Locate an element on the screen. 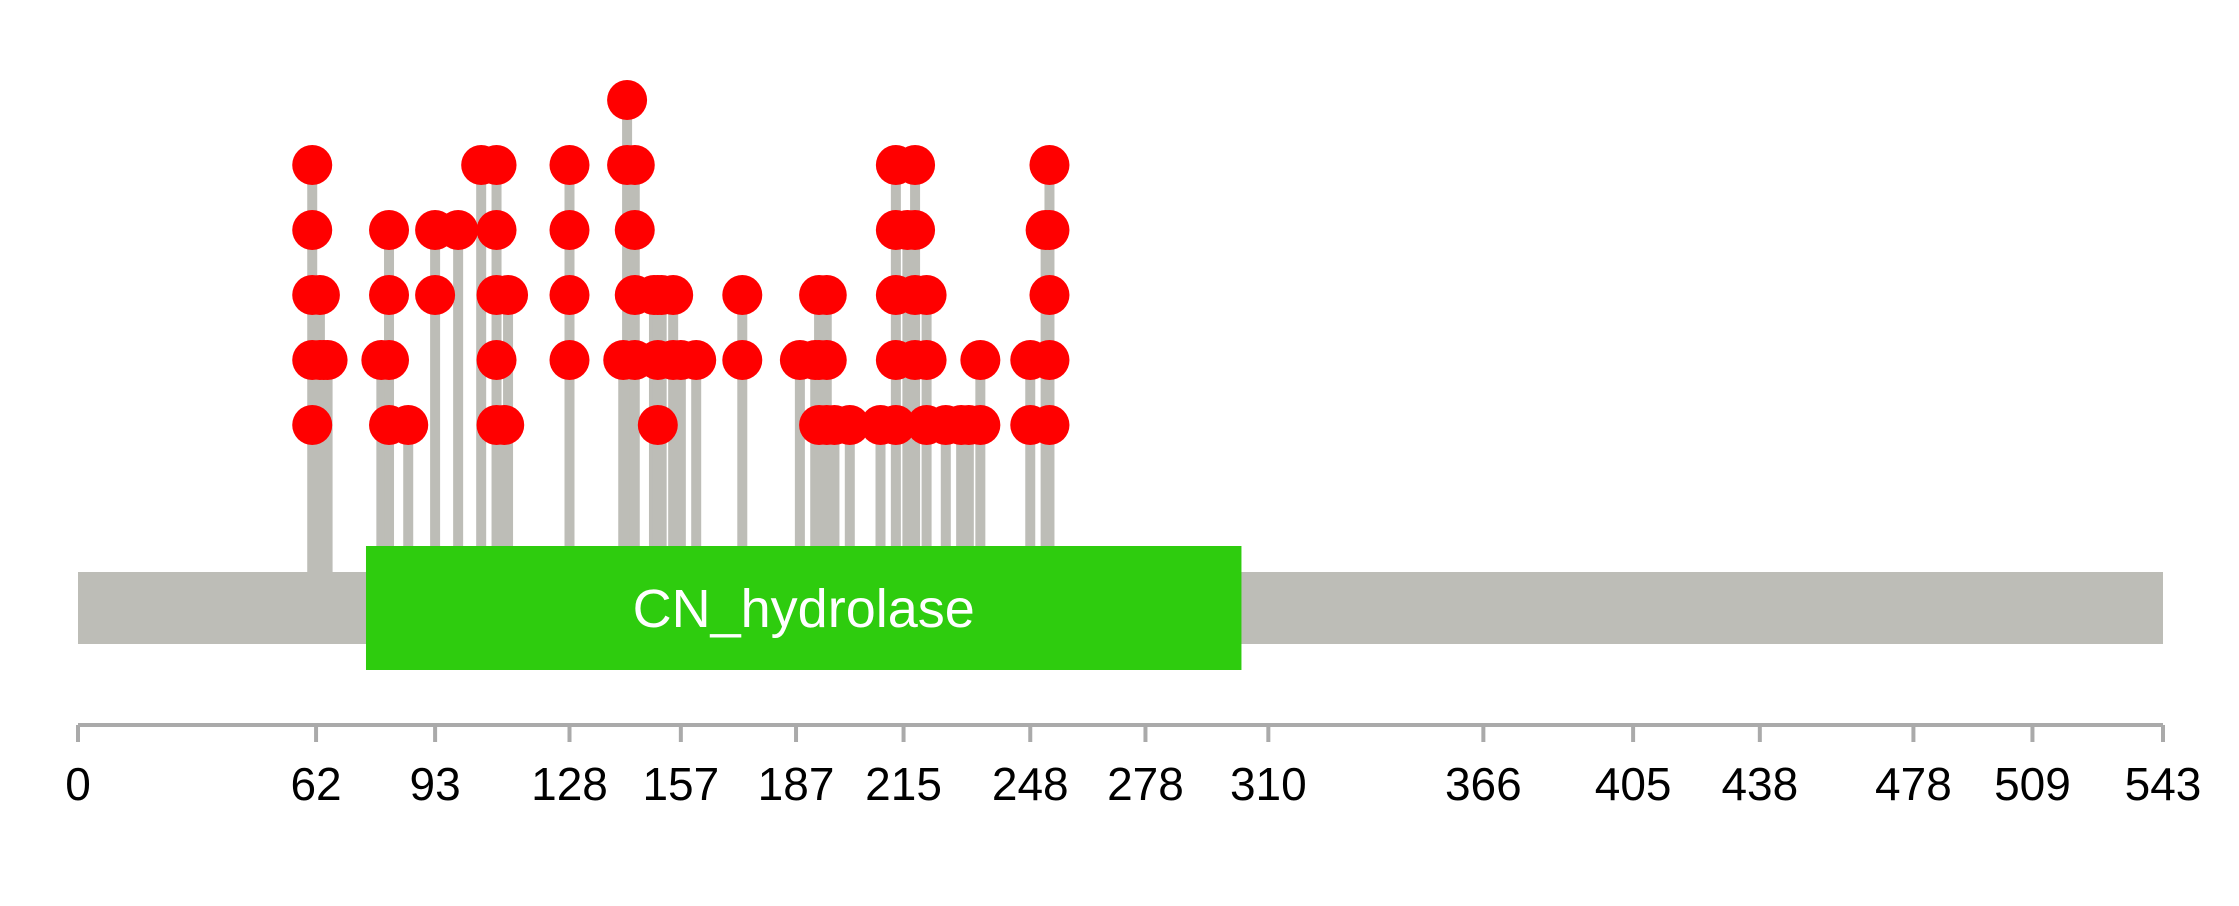 The width and height of the screenshot is (2239, 906). tick-label: 366 is located at coordinates (1483, 784).